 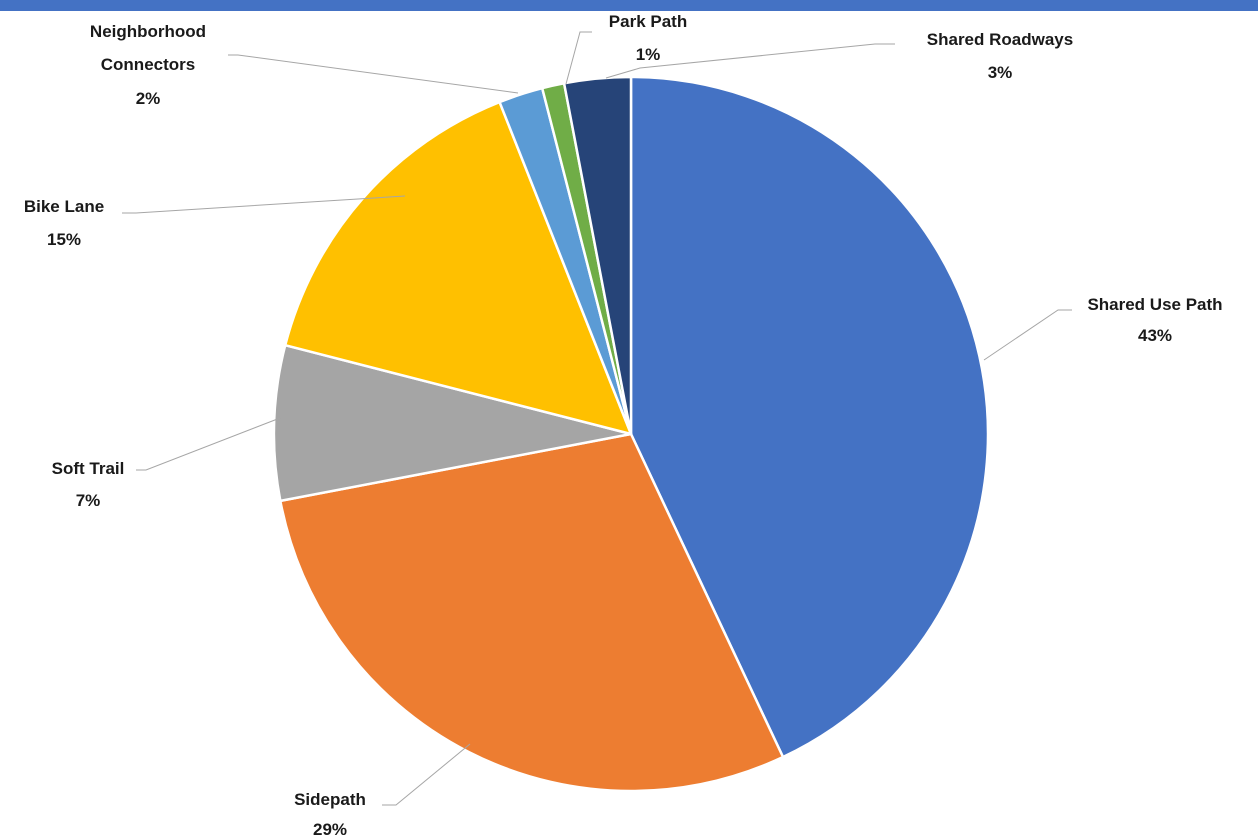 What do you see at coordinates (1154, 304) in the screenshot?
I see `label-name-shared-use-path: Shared Use Path` at bounding box center [1154, 304].